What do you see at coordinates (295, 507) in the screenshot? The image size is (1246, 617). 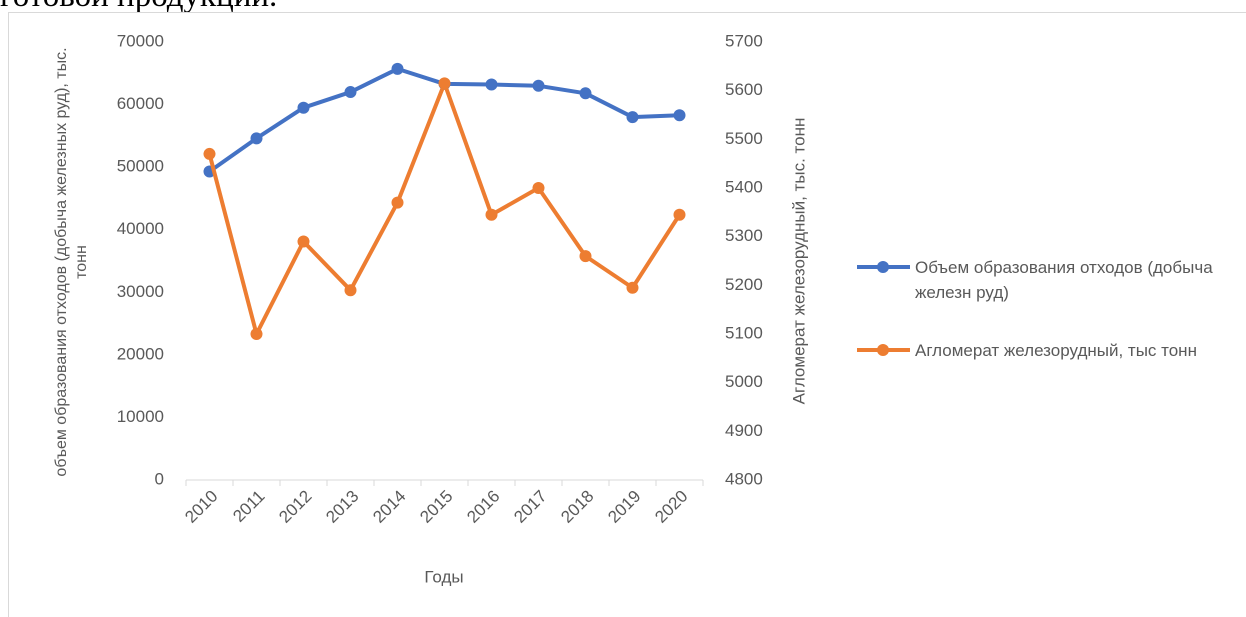 I see `x-tick-label: 2012` at bounding box center [295, 507].